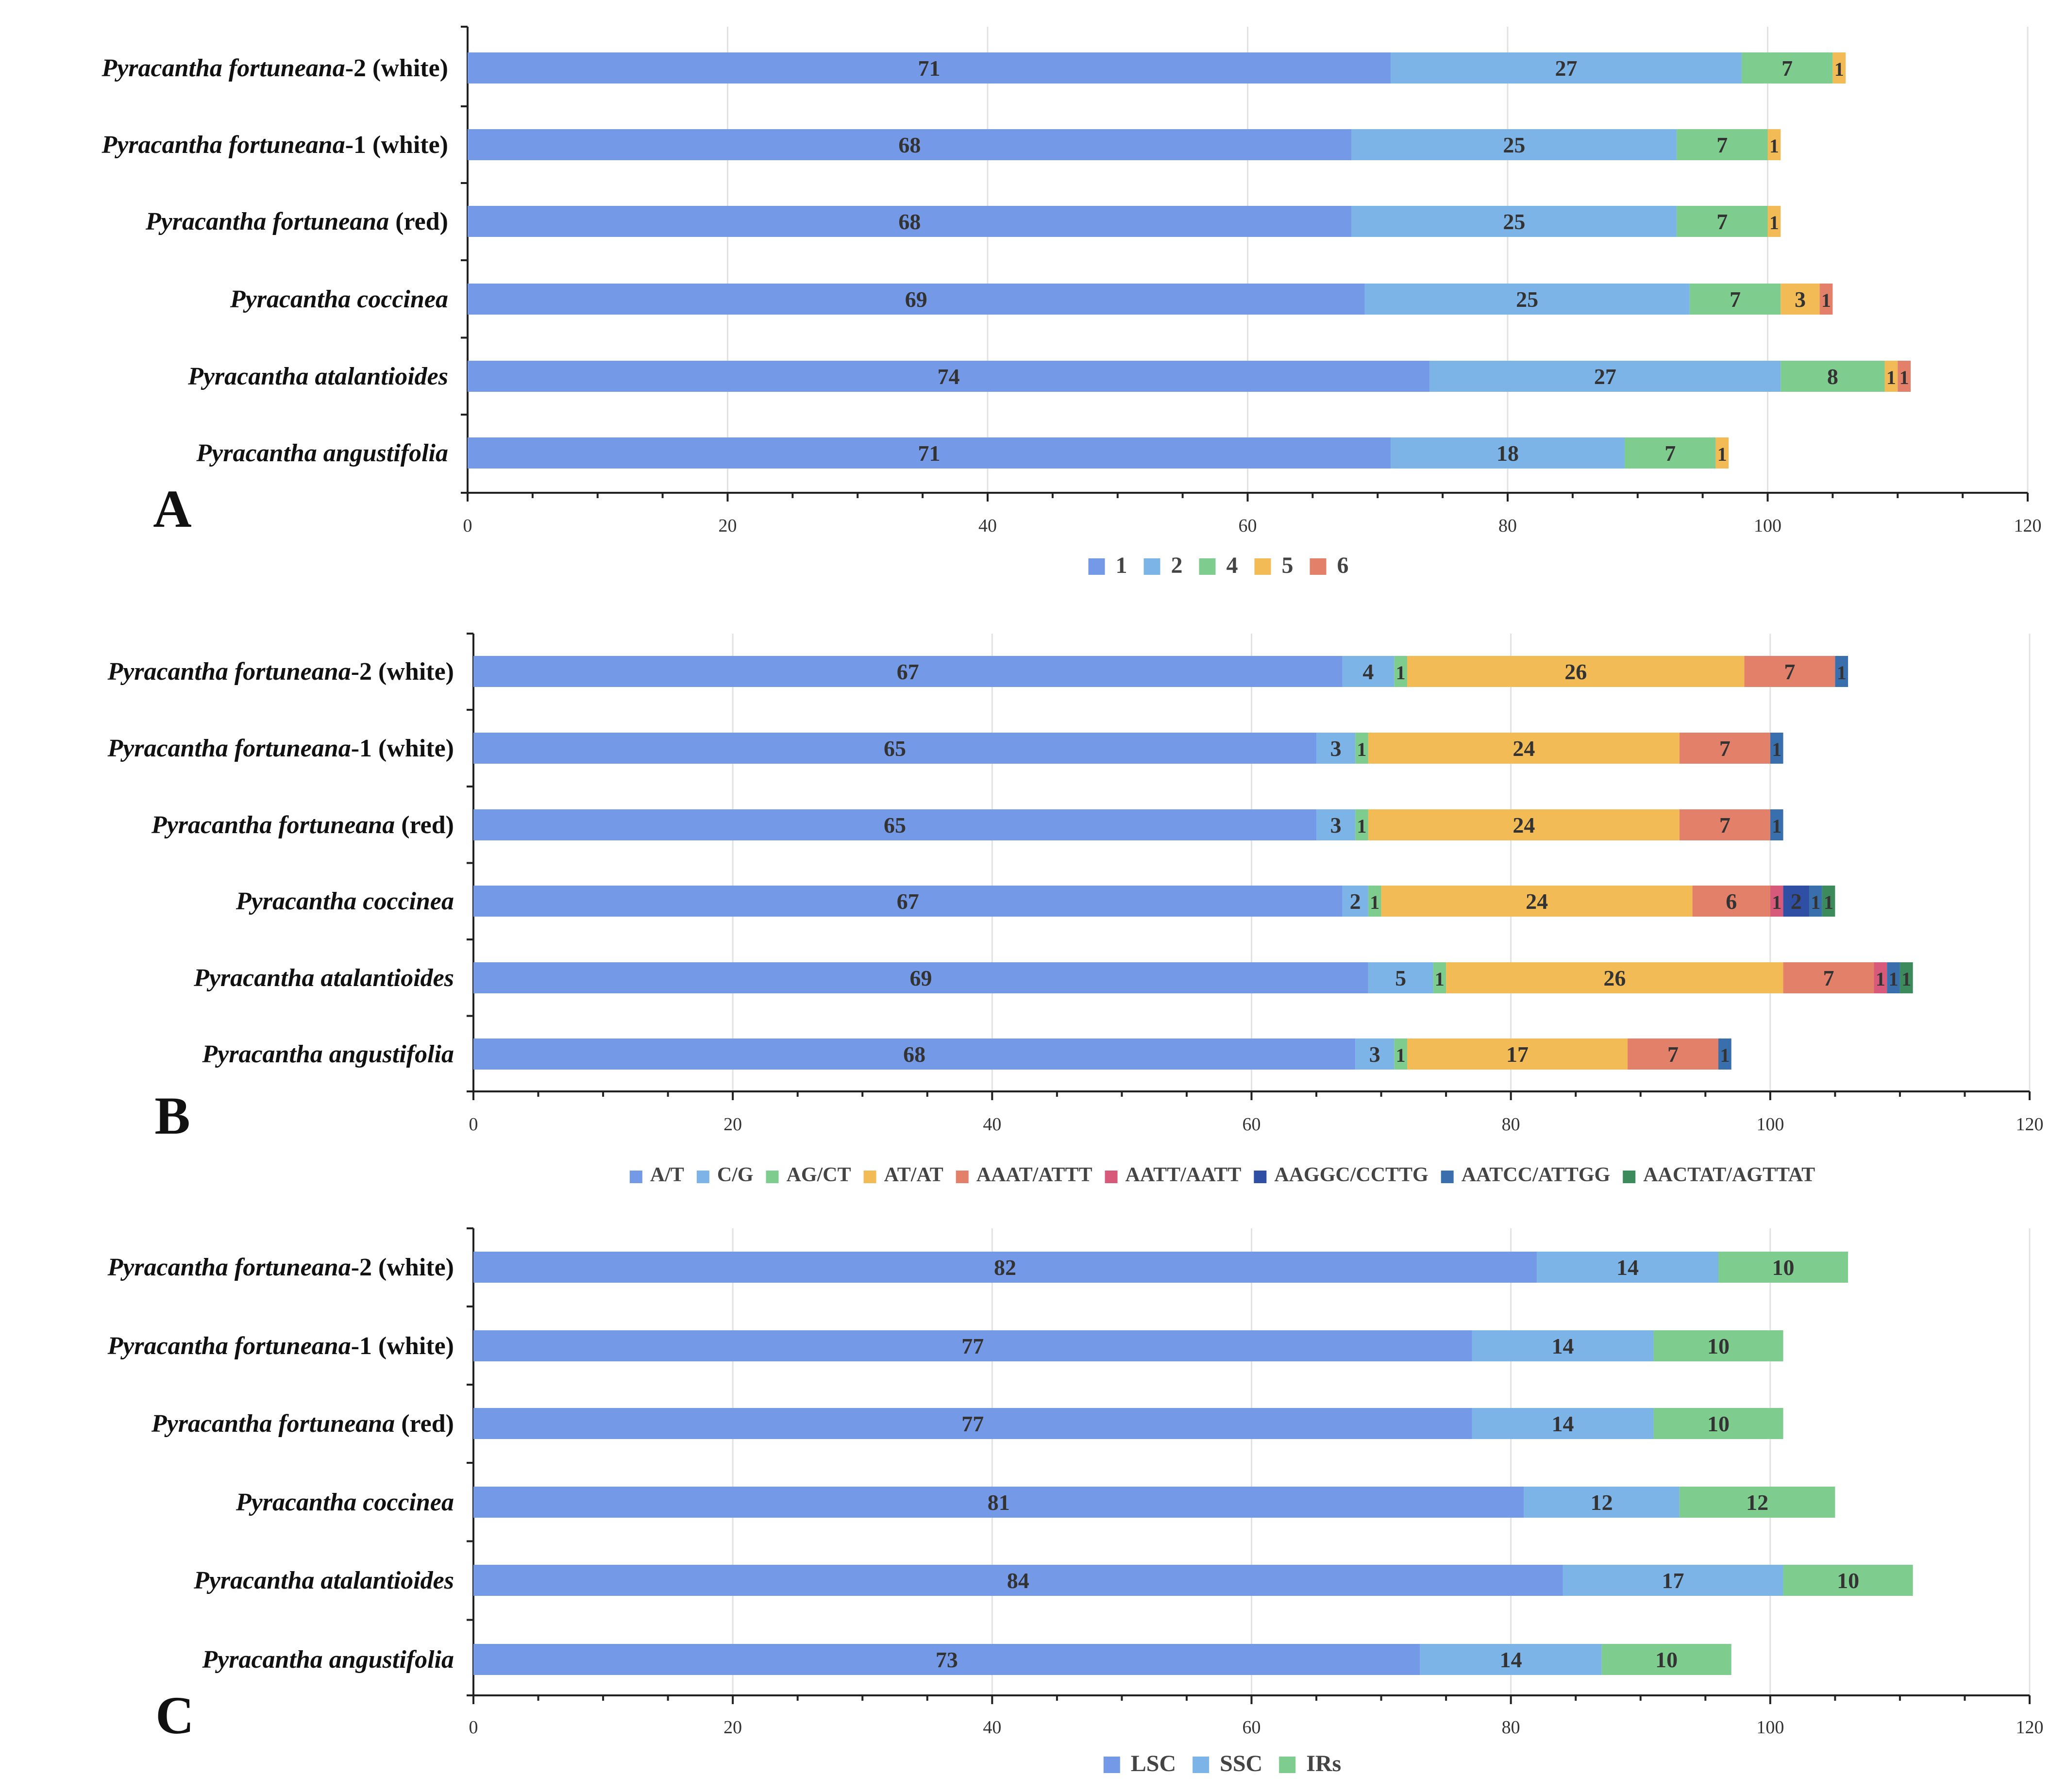 The width and height of the screenshot is (2067, 1792). I want to click on data-label: 68, so click(909, 222).